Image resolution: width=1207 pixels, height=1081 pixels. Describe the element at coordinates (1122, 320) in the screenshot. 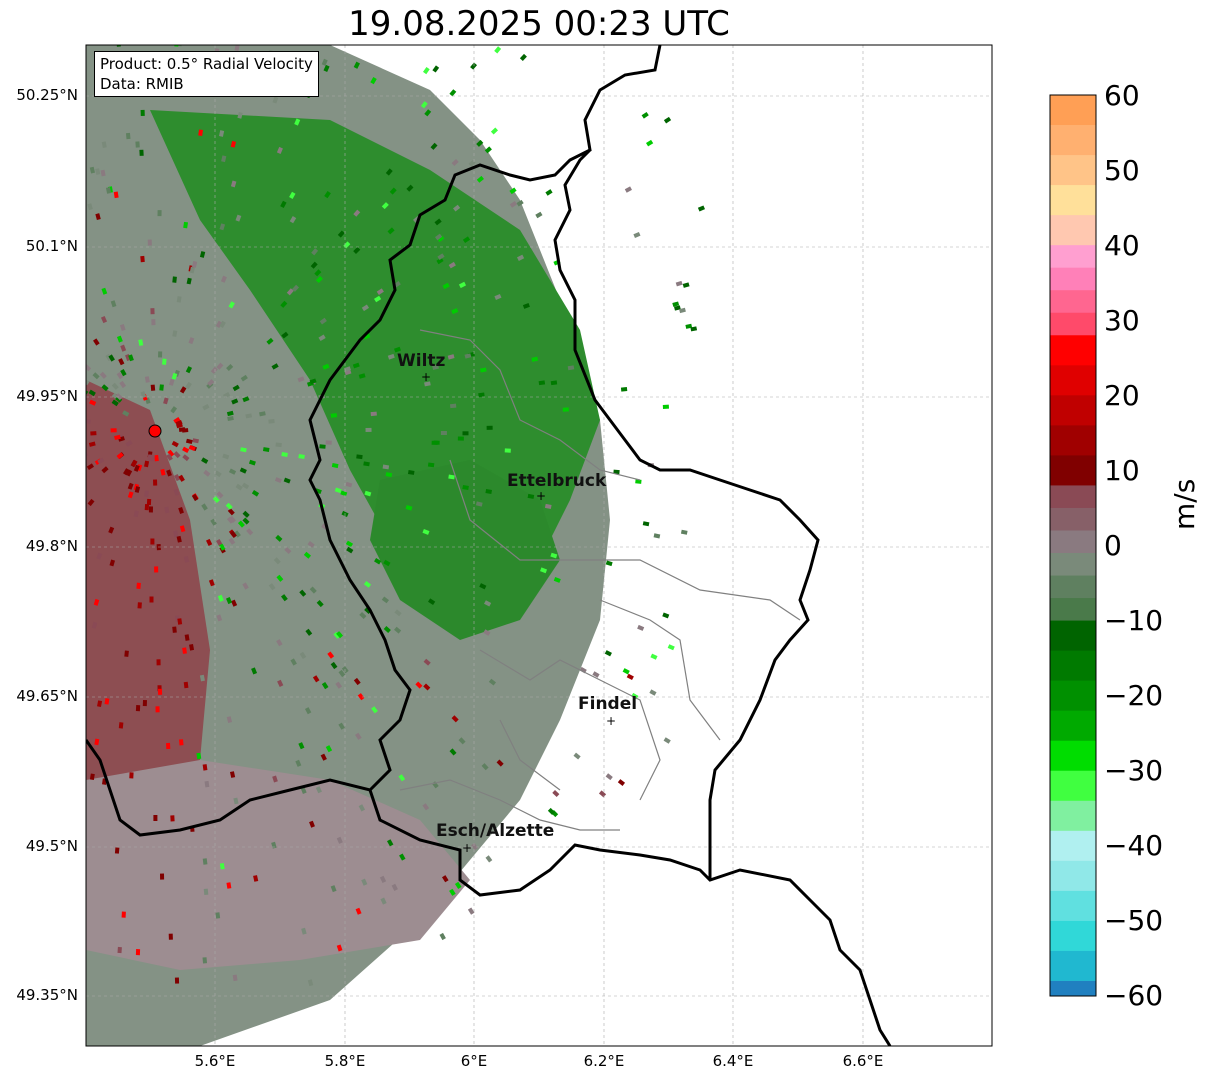

I see `colorbar-tick: 30` at that location.